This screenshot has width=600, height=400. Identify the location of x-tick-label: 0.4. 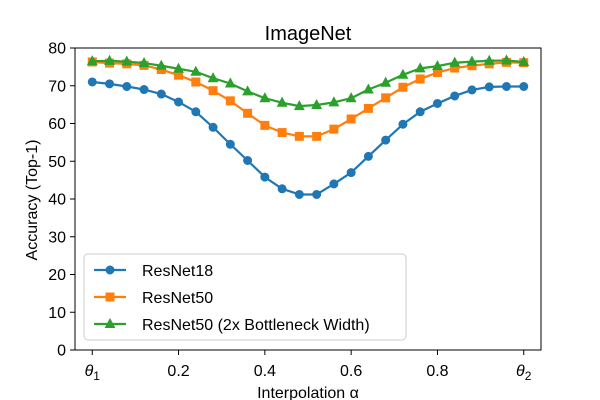
(265, 371).